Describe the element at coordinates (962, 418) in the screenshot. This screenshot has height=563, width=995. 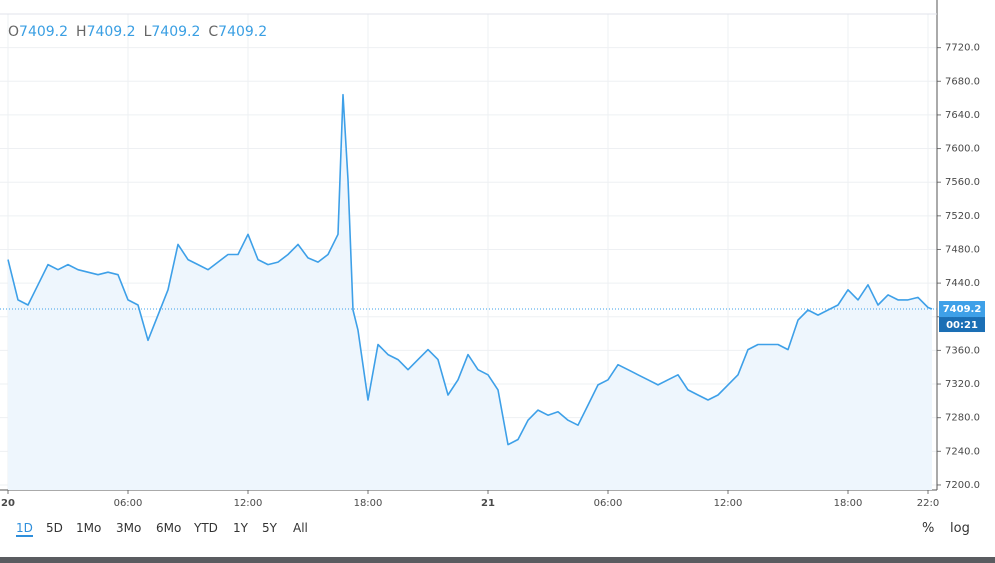
I see `y-tick-label: 7280.0` at that location.